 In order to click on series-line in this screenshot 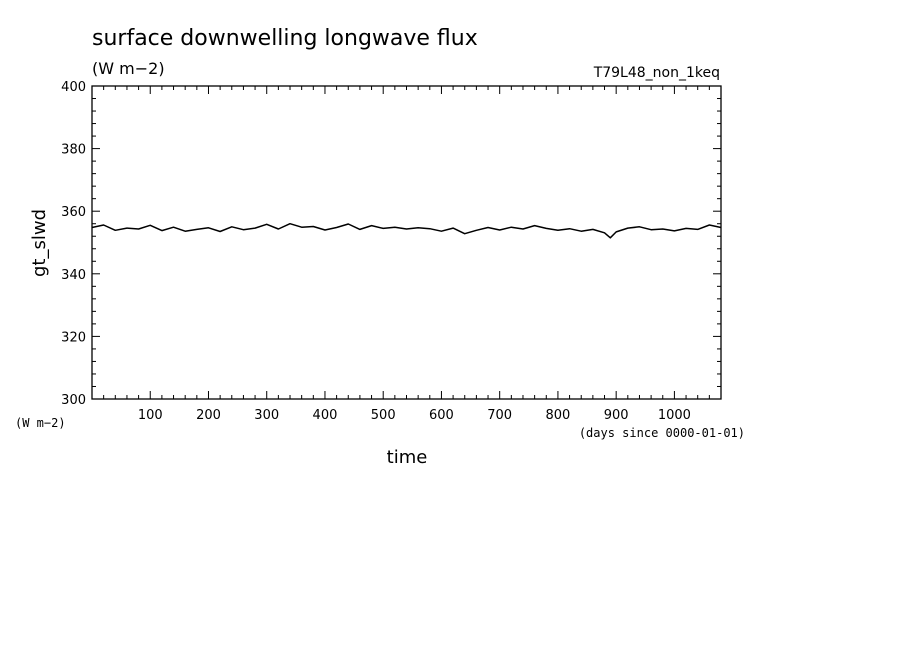, I will do `click(406, 230)`.